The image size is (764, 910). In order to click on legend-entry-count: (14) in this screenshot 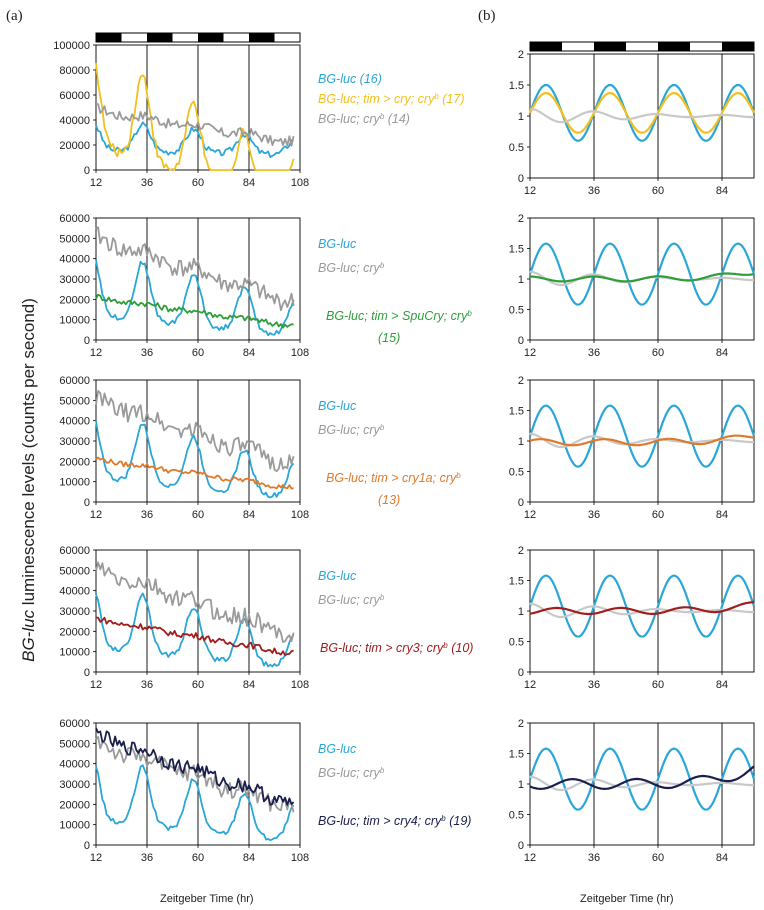, I will do `click(397, 119)`.